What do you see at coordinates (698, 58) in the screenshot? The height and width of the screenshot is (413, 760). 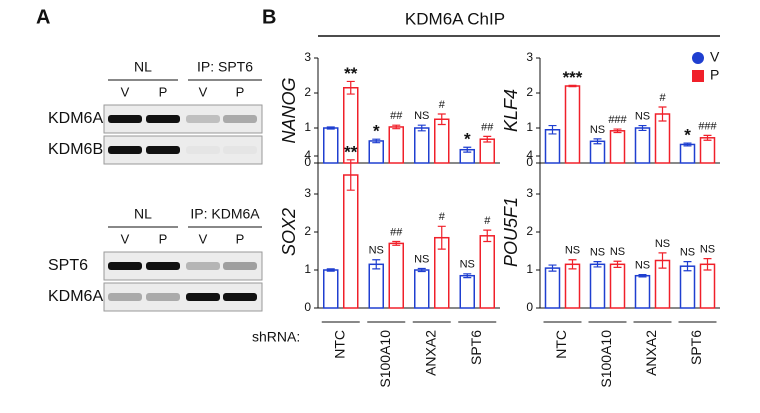 I see `legend-marker` at bounding box center [698, 58].